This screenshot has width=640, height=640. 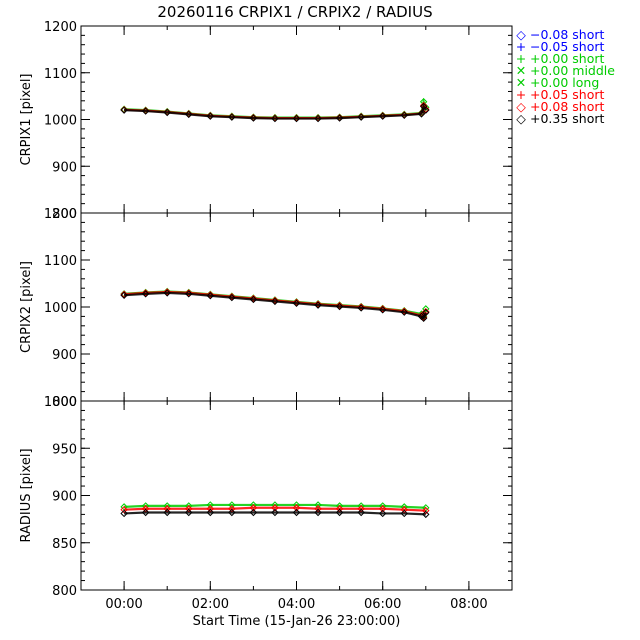 What do you see at coordinates (294, 12) in the screenshot?
I see `chart-title: 20260116 CRPIX1 / CRPIX2 / RADIUS` at bounding box center [294, 12].